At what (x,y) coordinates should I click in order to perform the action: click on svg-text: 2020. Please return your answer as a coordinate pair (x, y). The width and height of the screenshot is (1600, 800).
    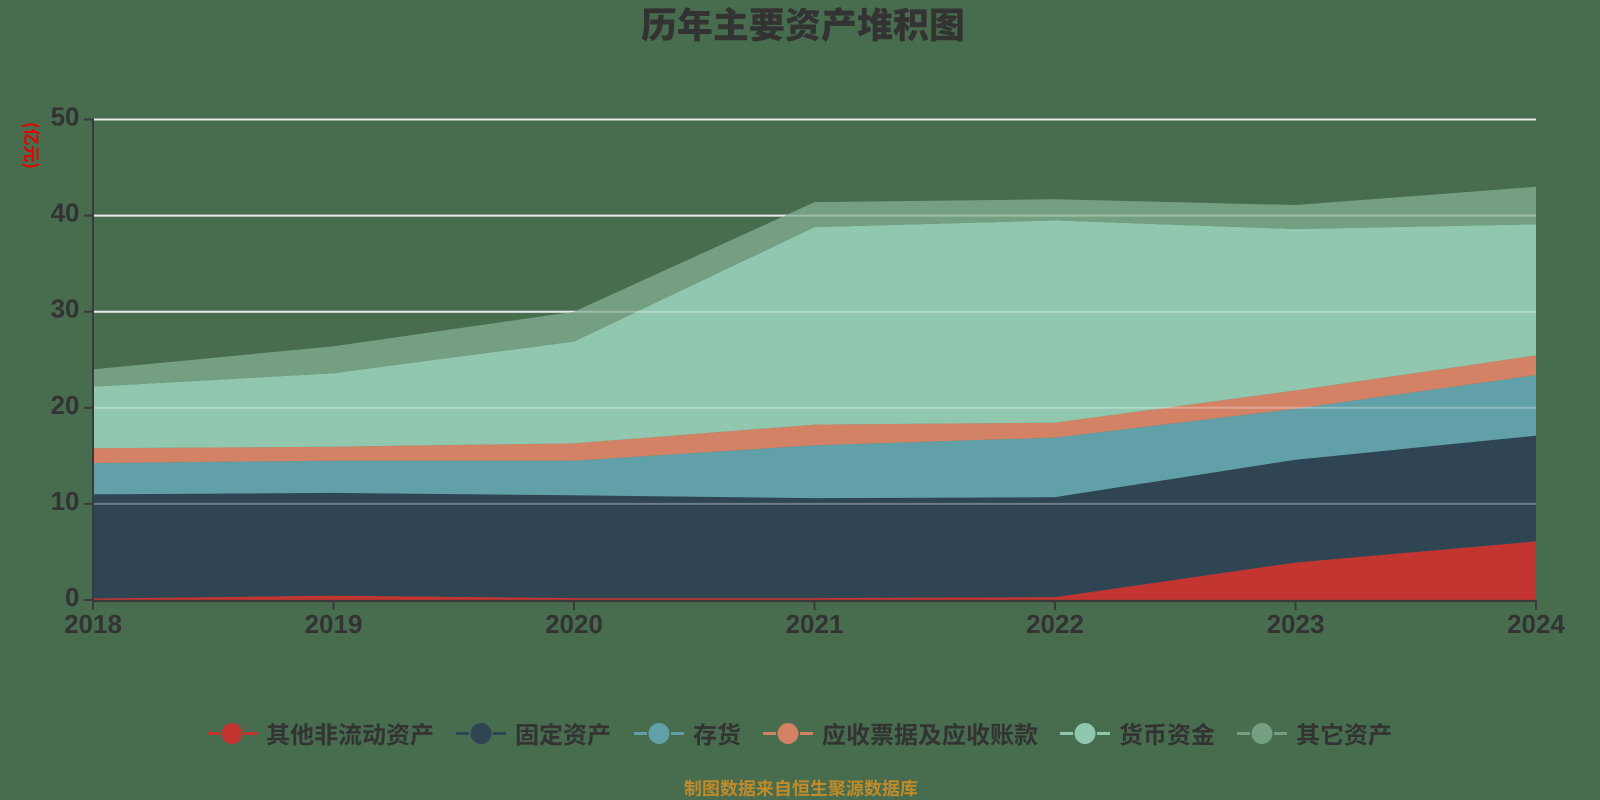
    Looking at the image, I should click on (574, 624).